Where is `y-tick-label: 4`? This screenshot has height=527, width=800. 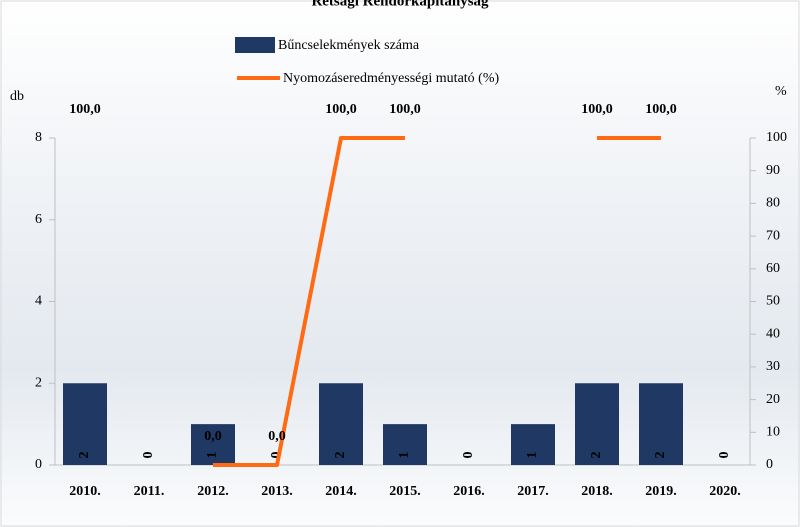 y-tick-label: 4 is located at coordinates (38, 301).